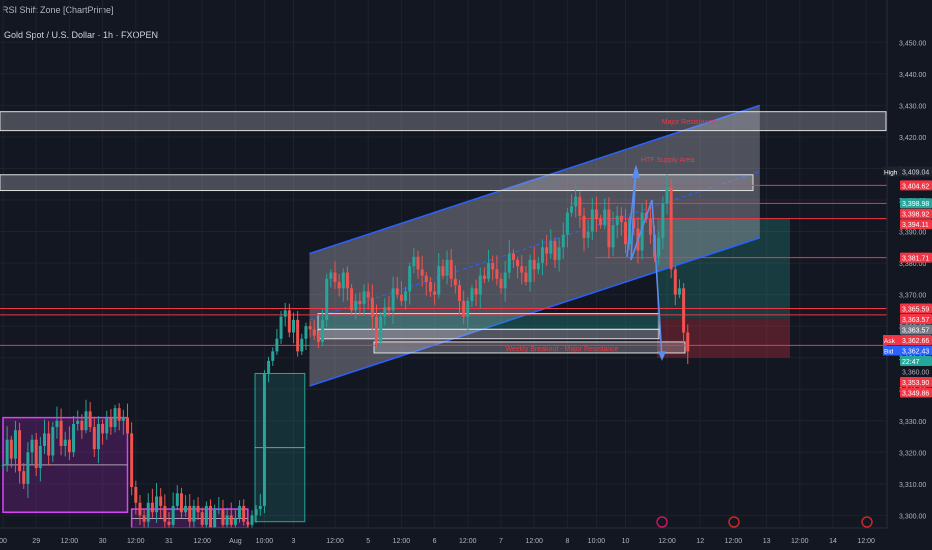 The width and height of the screenshot is (932, 550). Describe the element at coordinates (700, 541) in the screenshot. I see `x-tick-label: 12` at that location.